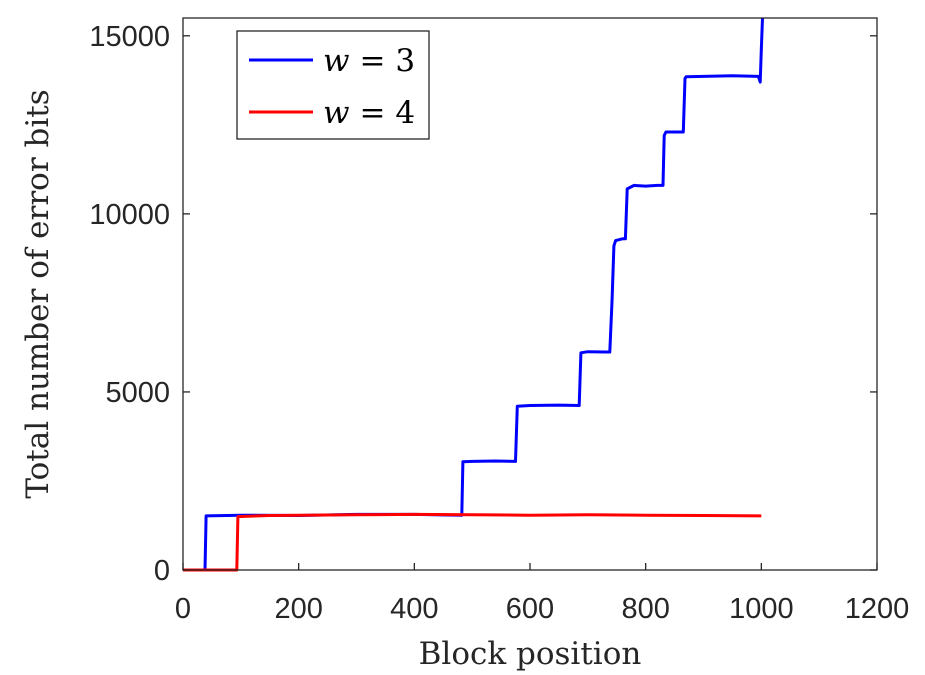 This screenshot has height=675, width=925. What do you see at coordinates (38, 293) in the screenshot?
I see `y-axis-title: Total number of error bits` at bounding box center [38, 293].